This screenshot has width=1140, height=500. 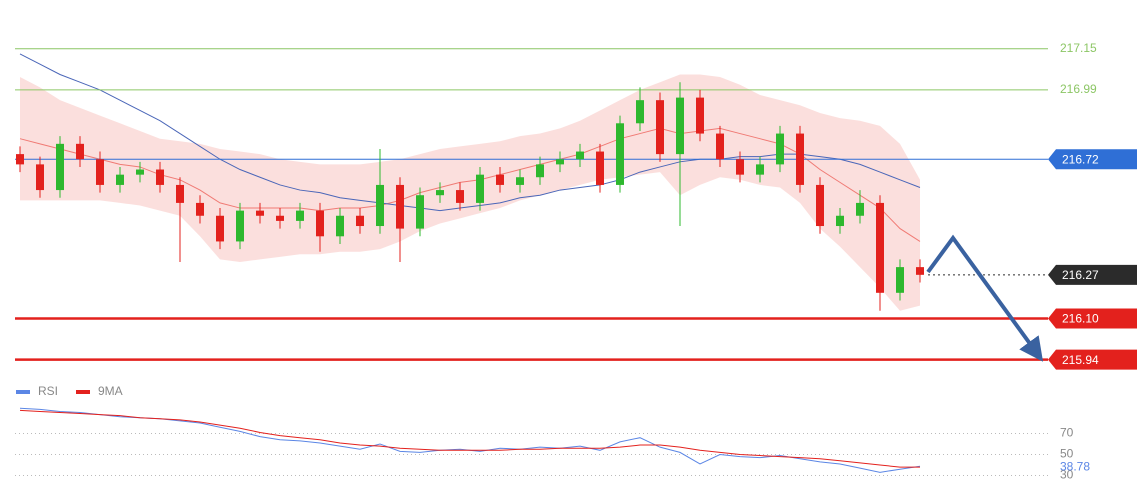 What do you see at coordinates (48, 391) in the screenshot?
I see `legend-label: RSI` at bounding box center [48, 391].